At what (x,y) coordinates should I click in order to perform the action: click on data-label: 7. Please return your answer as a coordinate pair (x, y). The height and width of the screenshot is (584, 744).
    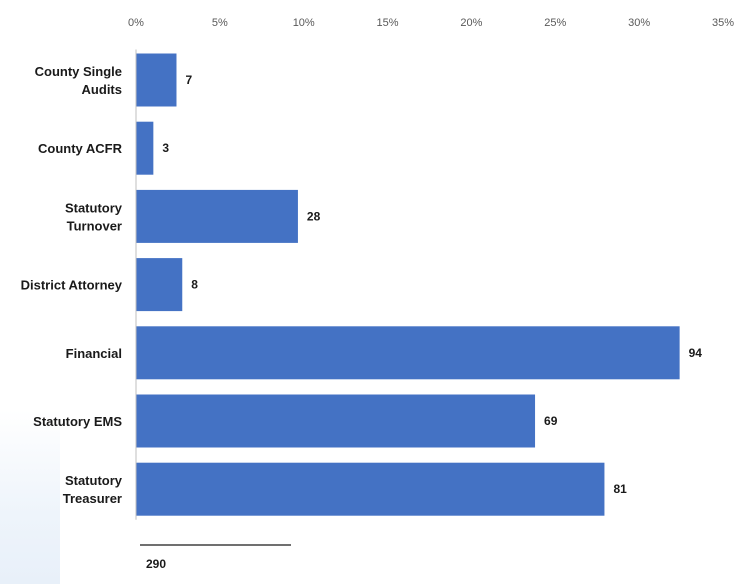
    Looking at the image, I should click on (188, 80).